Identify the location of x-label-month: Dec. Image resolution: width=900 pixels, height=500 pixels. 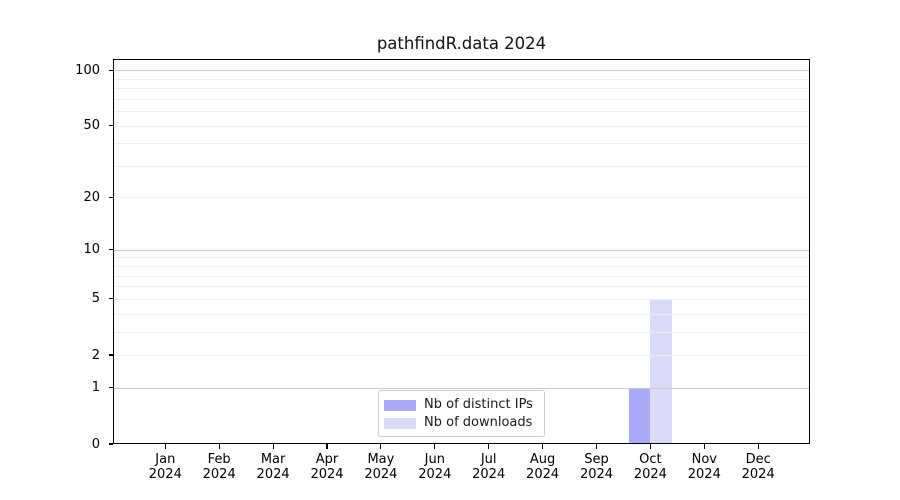
(758, 459).